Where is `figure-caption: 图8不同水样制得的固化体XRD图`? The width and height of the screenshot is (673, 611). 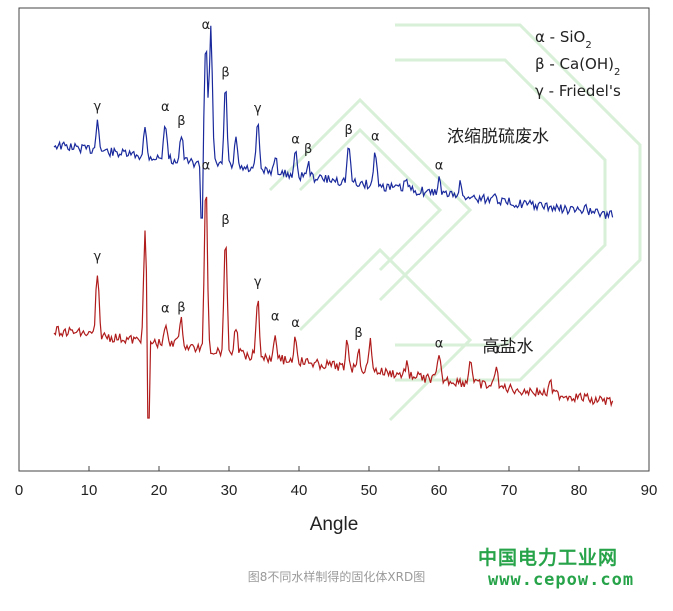
figure-caption: 图8不同水样制得的固化体XRD图 is located at coordinates (336, 577).